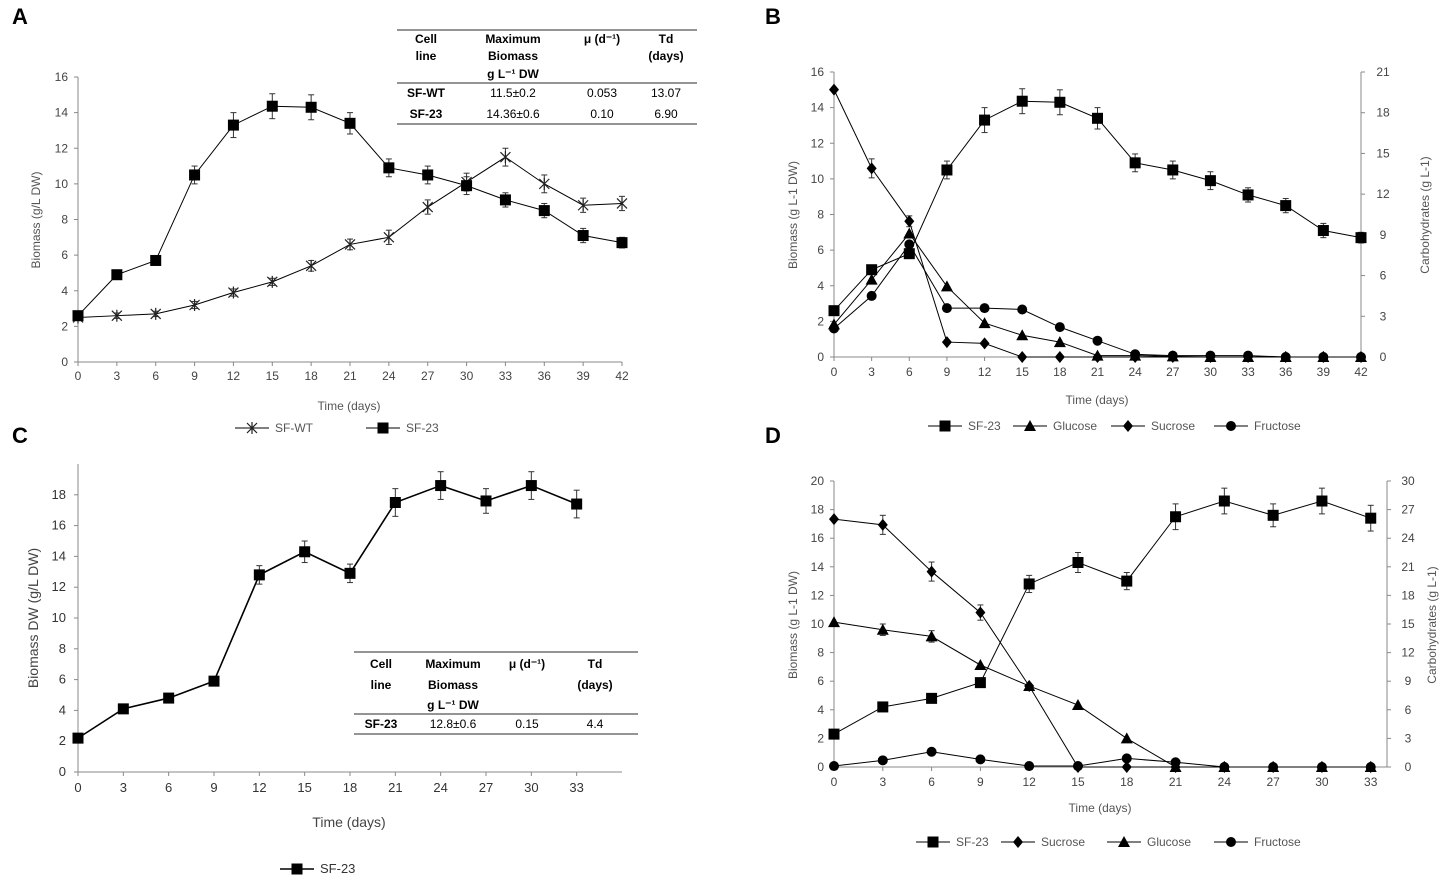 This screenshot has width=1442, height=877. I want to click on y2-tick-label: 24, so click(1408, 538).